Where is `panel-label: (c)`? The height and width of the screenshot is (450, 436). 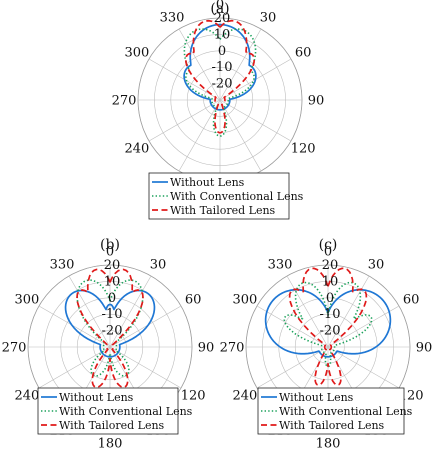
panel-label: (c) is located at coordinates (328, 245).